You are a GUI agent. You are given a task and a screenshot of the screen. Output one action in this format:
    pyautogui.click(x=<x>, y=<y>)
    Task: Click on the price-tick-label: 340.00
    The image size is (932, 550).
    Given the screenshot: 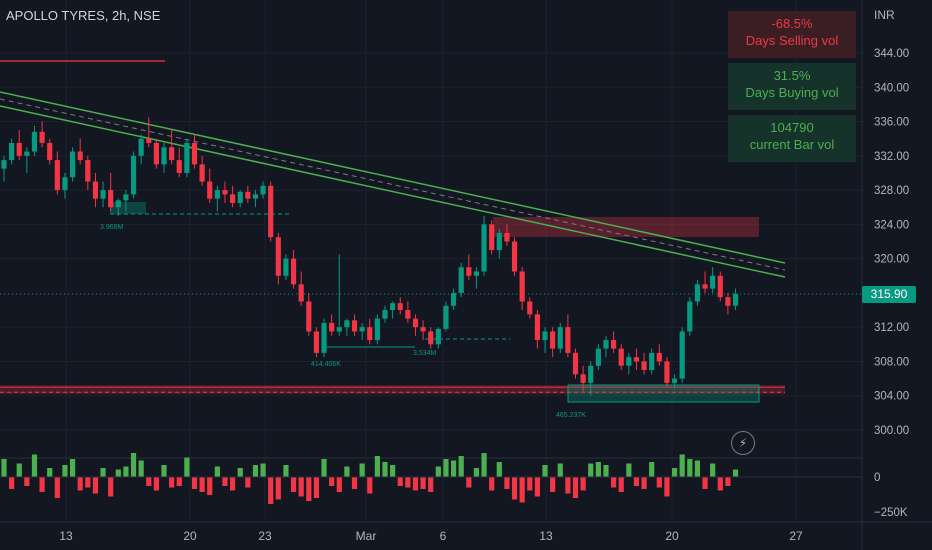 What is the action you would take?
    pyautogui.click(x=891, y=88)
    